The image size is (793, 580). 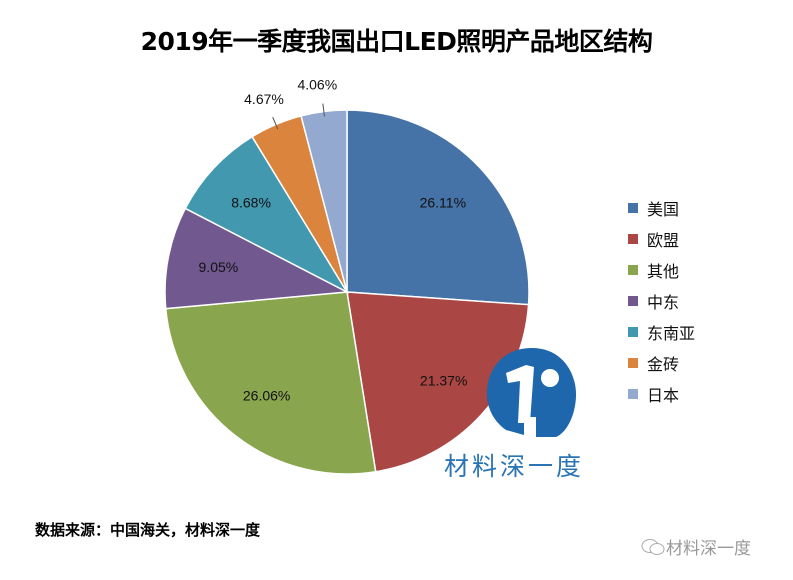 I want to click on legend-item-1: 欧盟, so click(x=661, y=238).